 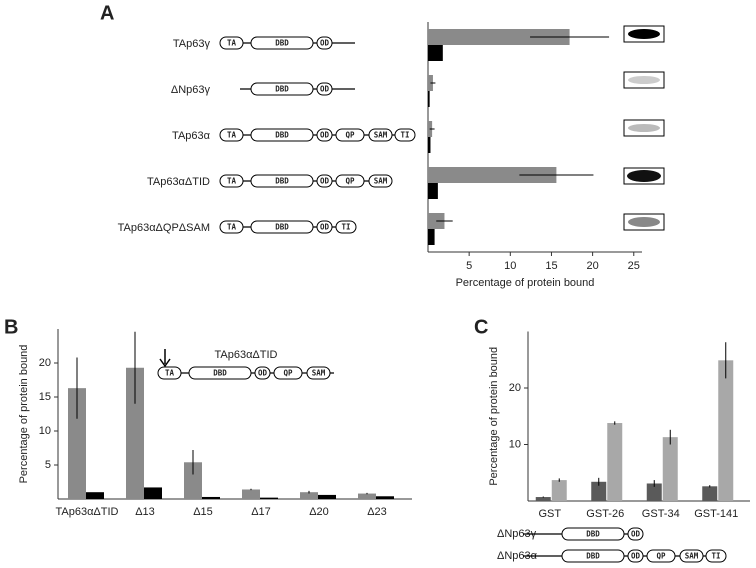 I want to click on category-label: TAp63α, so click(x=191, y=136).